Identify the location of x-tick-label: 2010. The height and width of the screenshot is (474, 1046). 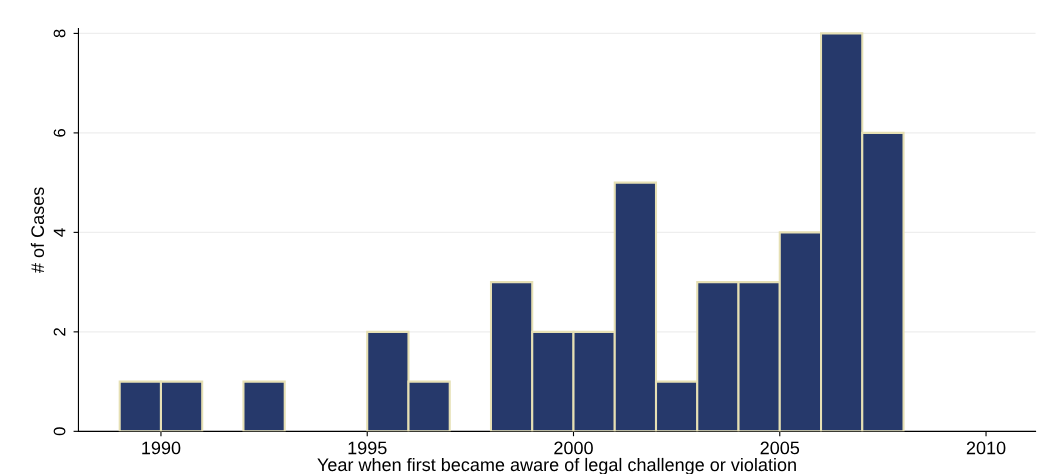
(986, 448).